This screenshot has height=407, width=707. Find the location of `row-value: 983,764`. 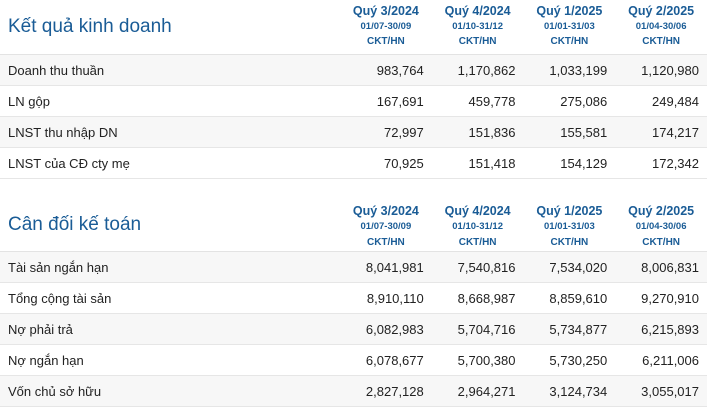

row-value: 983,764 is located at coordinates (400, 70).